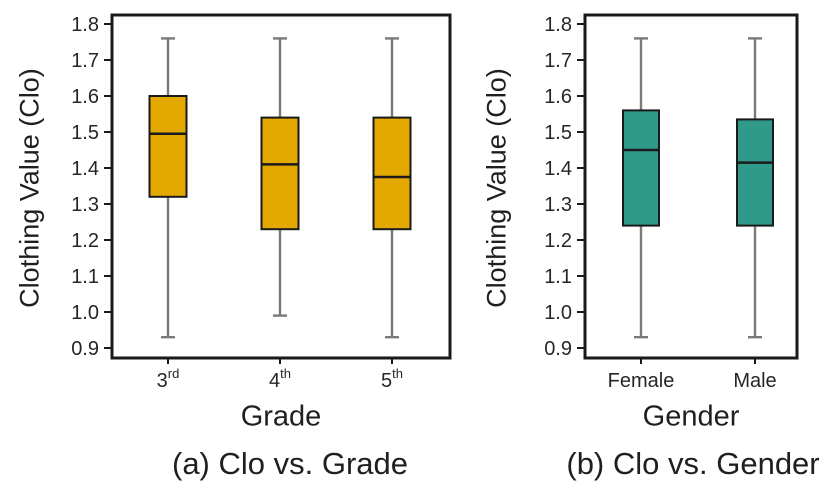 The image size is (830, 498). What do you see at coordinates (693, 463) in the screenshot?
I see `subfigure-caption-b: (b) Clo vs. Gender` at bounding box center [693, 463].